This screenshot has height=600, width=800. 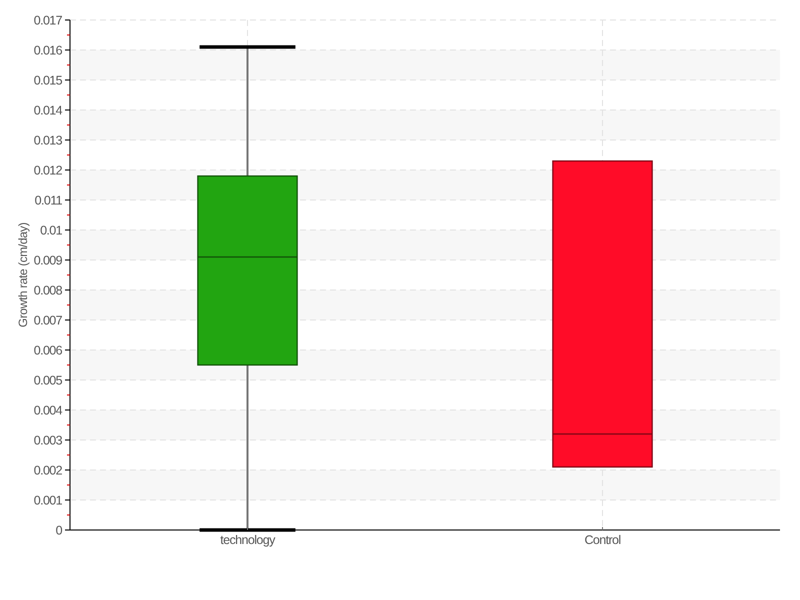 I want to click on x-tick-label: Control, so click(x=602, y=540).